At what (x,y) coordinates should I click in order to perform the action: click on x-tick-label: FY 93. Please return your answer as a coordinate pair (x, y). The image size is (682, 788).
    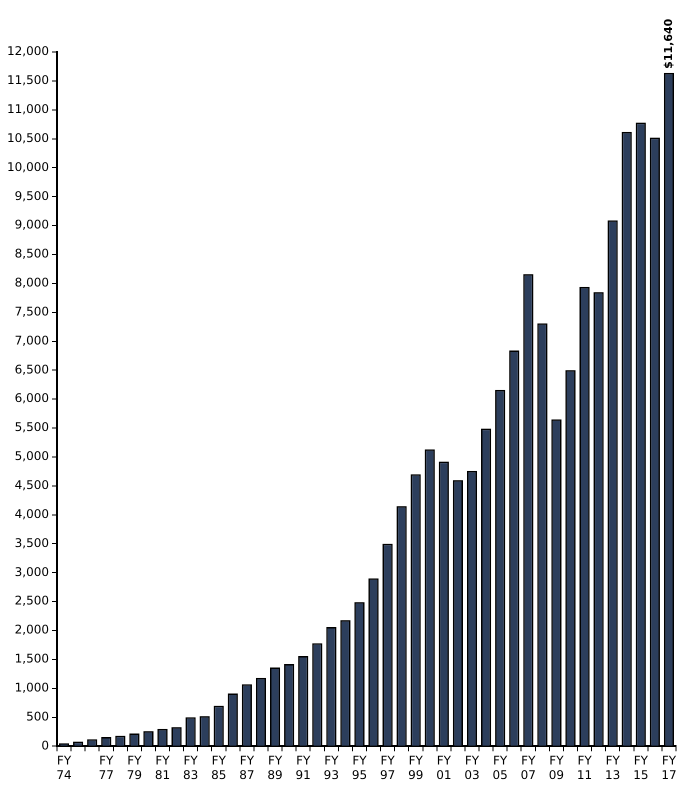
    Looking at the image, I should click on (332, 768).